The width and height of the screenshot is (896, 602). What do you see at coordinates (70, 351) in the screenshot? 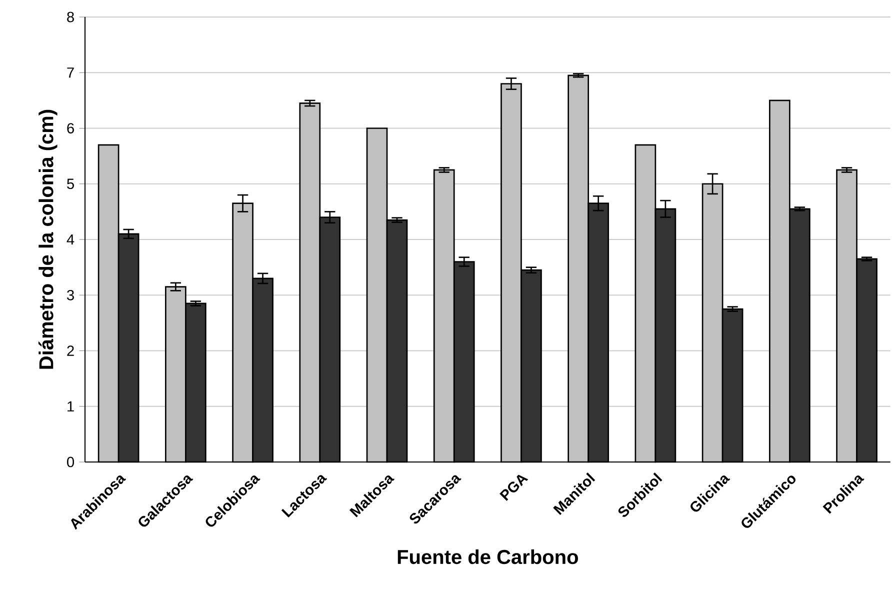
I see `y-tick-label: 2` at bounding box center [70, 351].